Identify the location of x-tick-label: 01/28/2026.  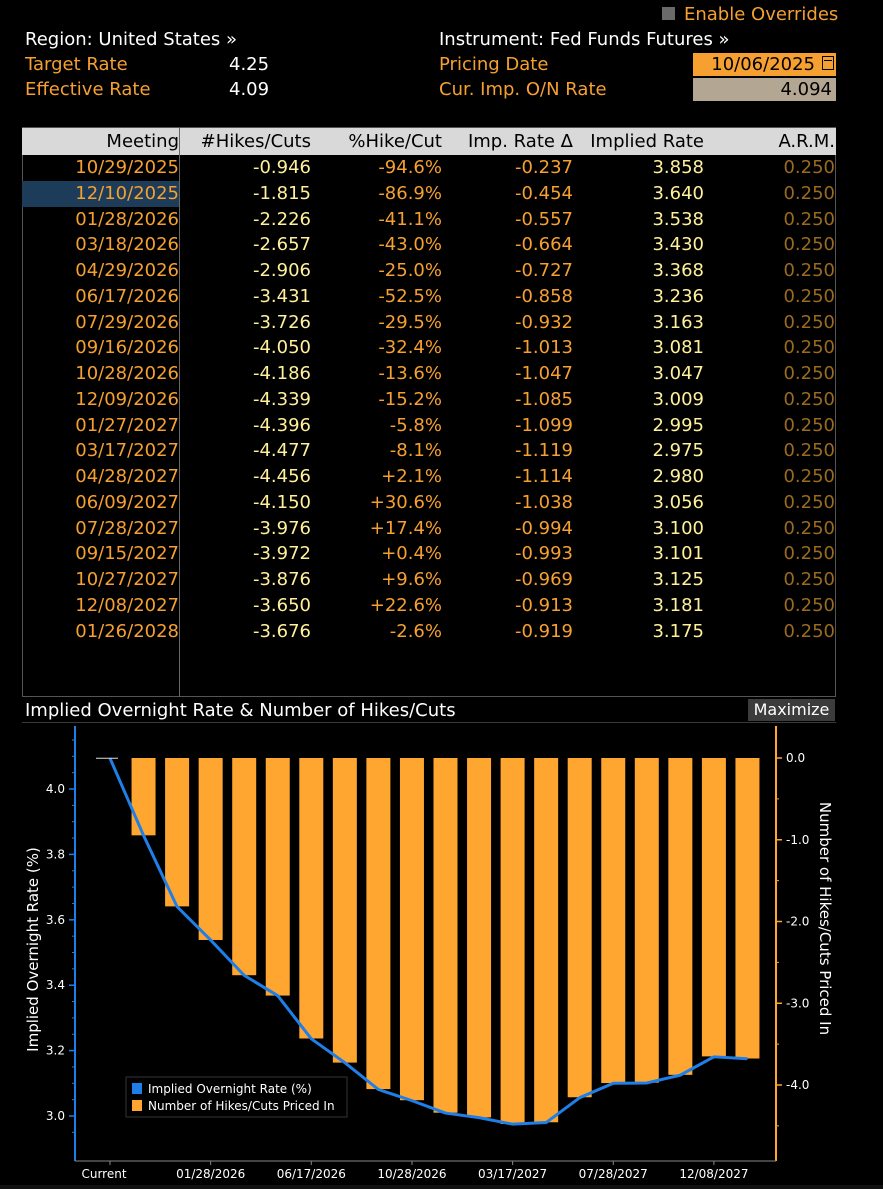
(210, 1174).